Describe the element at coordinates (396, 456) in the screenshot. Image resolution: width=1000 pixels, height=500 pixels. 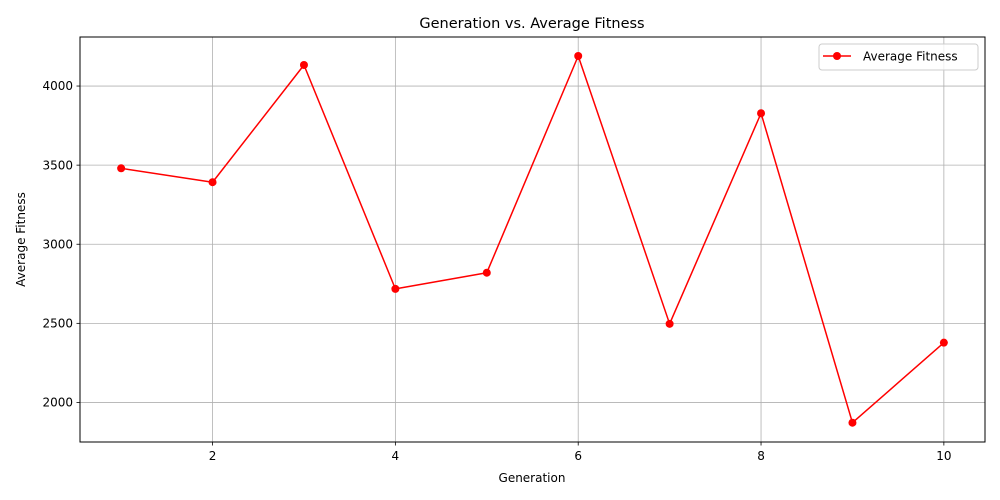
I see `x-tick-label: 4` at that location.